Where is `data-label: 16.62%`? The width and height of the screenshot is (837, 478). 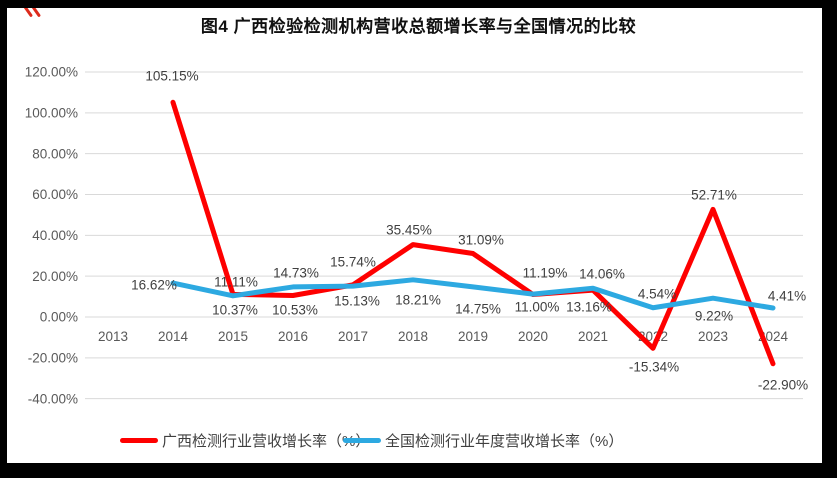
data-label: 16.62% is located at coordinates (154, 285).